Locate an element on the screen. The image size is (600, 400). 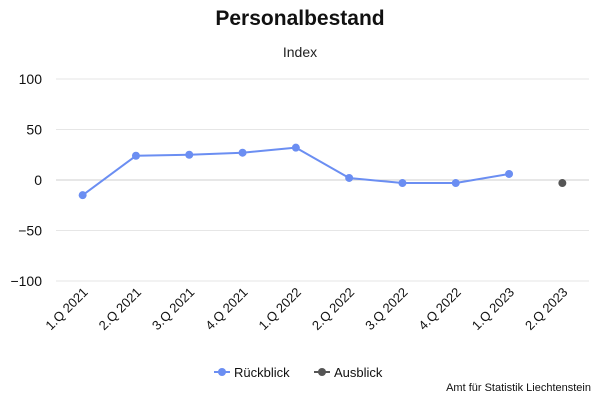
x-tick-label: 3.Q 2022 is located at coordinates (386, 309).